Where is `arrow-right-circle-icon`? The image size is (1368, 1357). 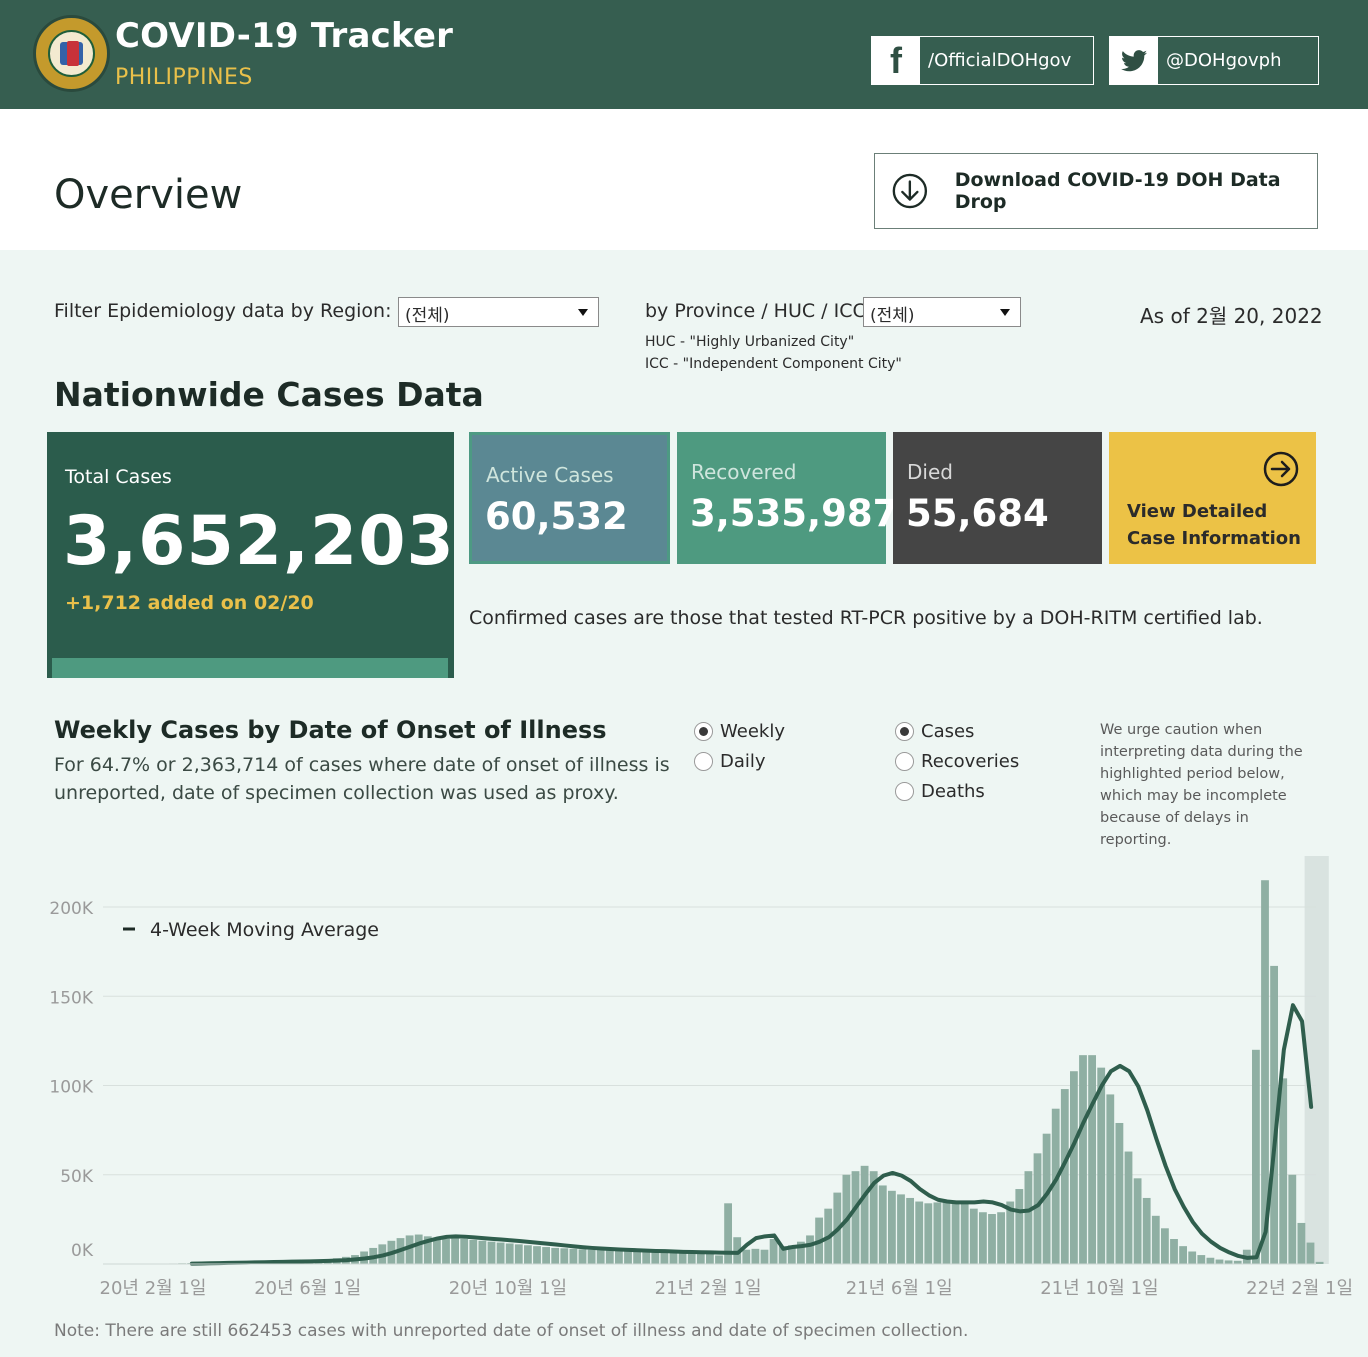 arrow-right-circle-icon is located at coordinates (1281, 469).